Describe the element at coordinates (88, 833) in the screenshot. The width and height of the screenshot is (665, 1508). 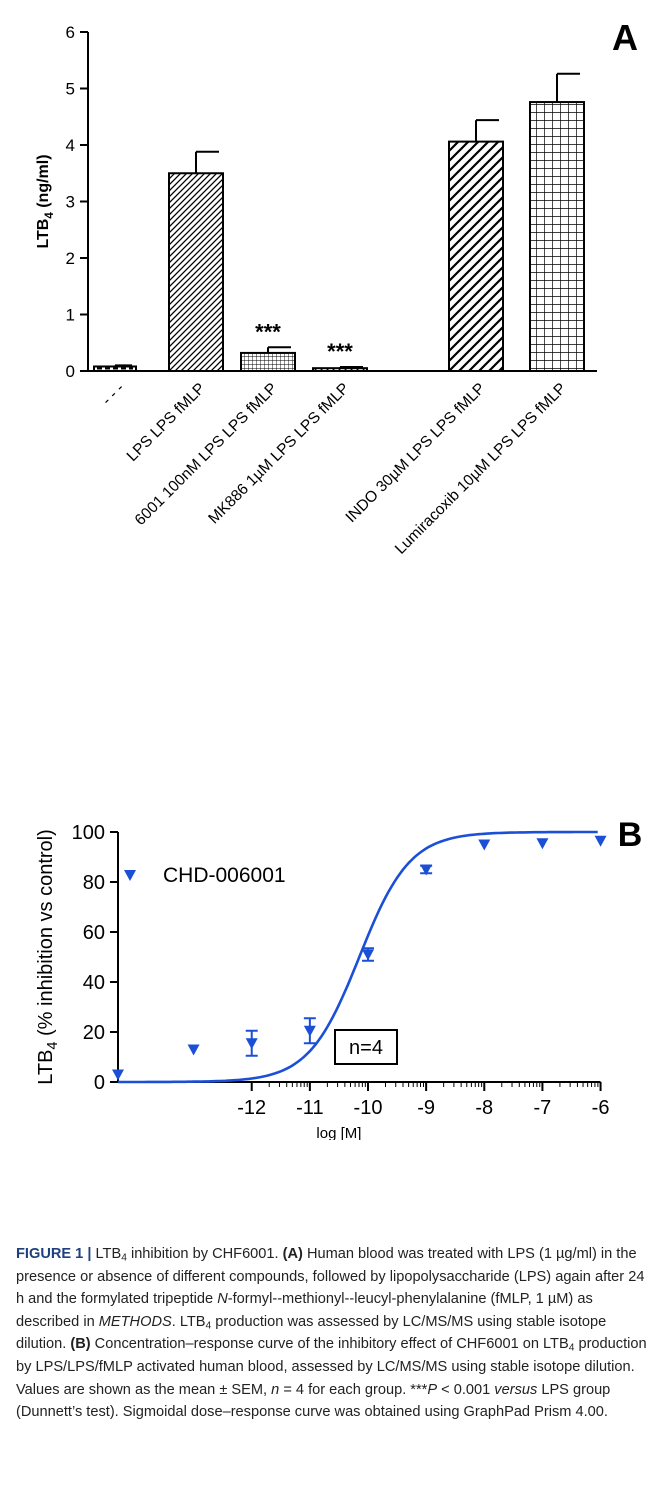
I see `y-tick-label: 100` at that location.